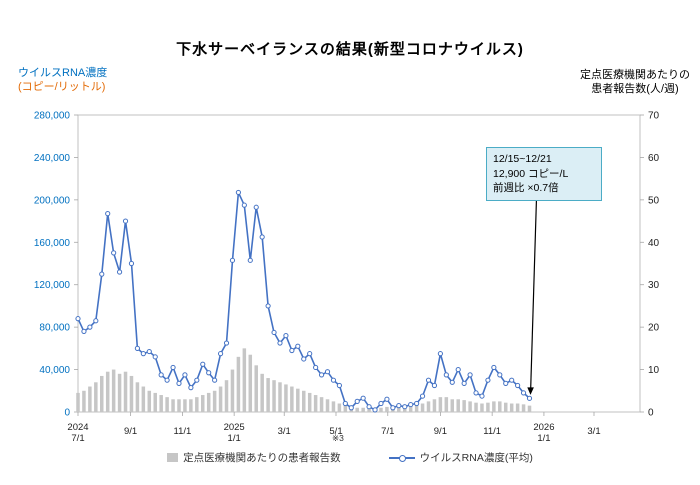 The height and width of the screenshot is (485, 700). I want to click on legend-label-line: ウイルスRNA濃度(平均), so click(476, 458).